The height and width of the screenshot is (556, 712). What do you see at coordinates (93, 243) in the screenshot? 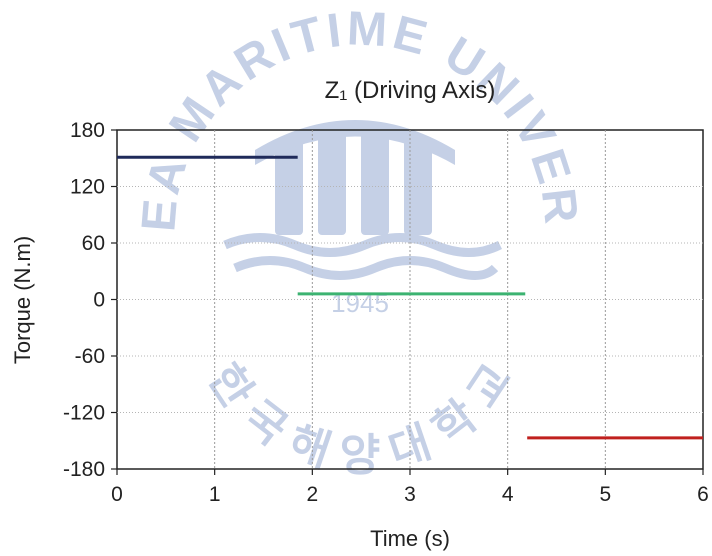
I see `y-tick-label: 60` at bounding box center [93, 243].